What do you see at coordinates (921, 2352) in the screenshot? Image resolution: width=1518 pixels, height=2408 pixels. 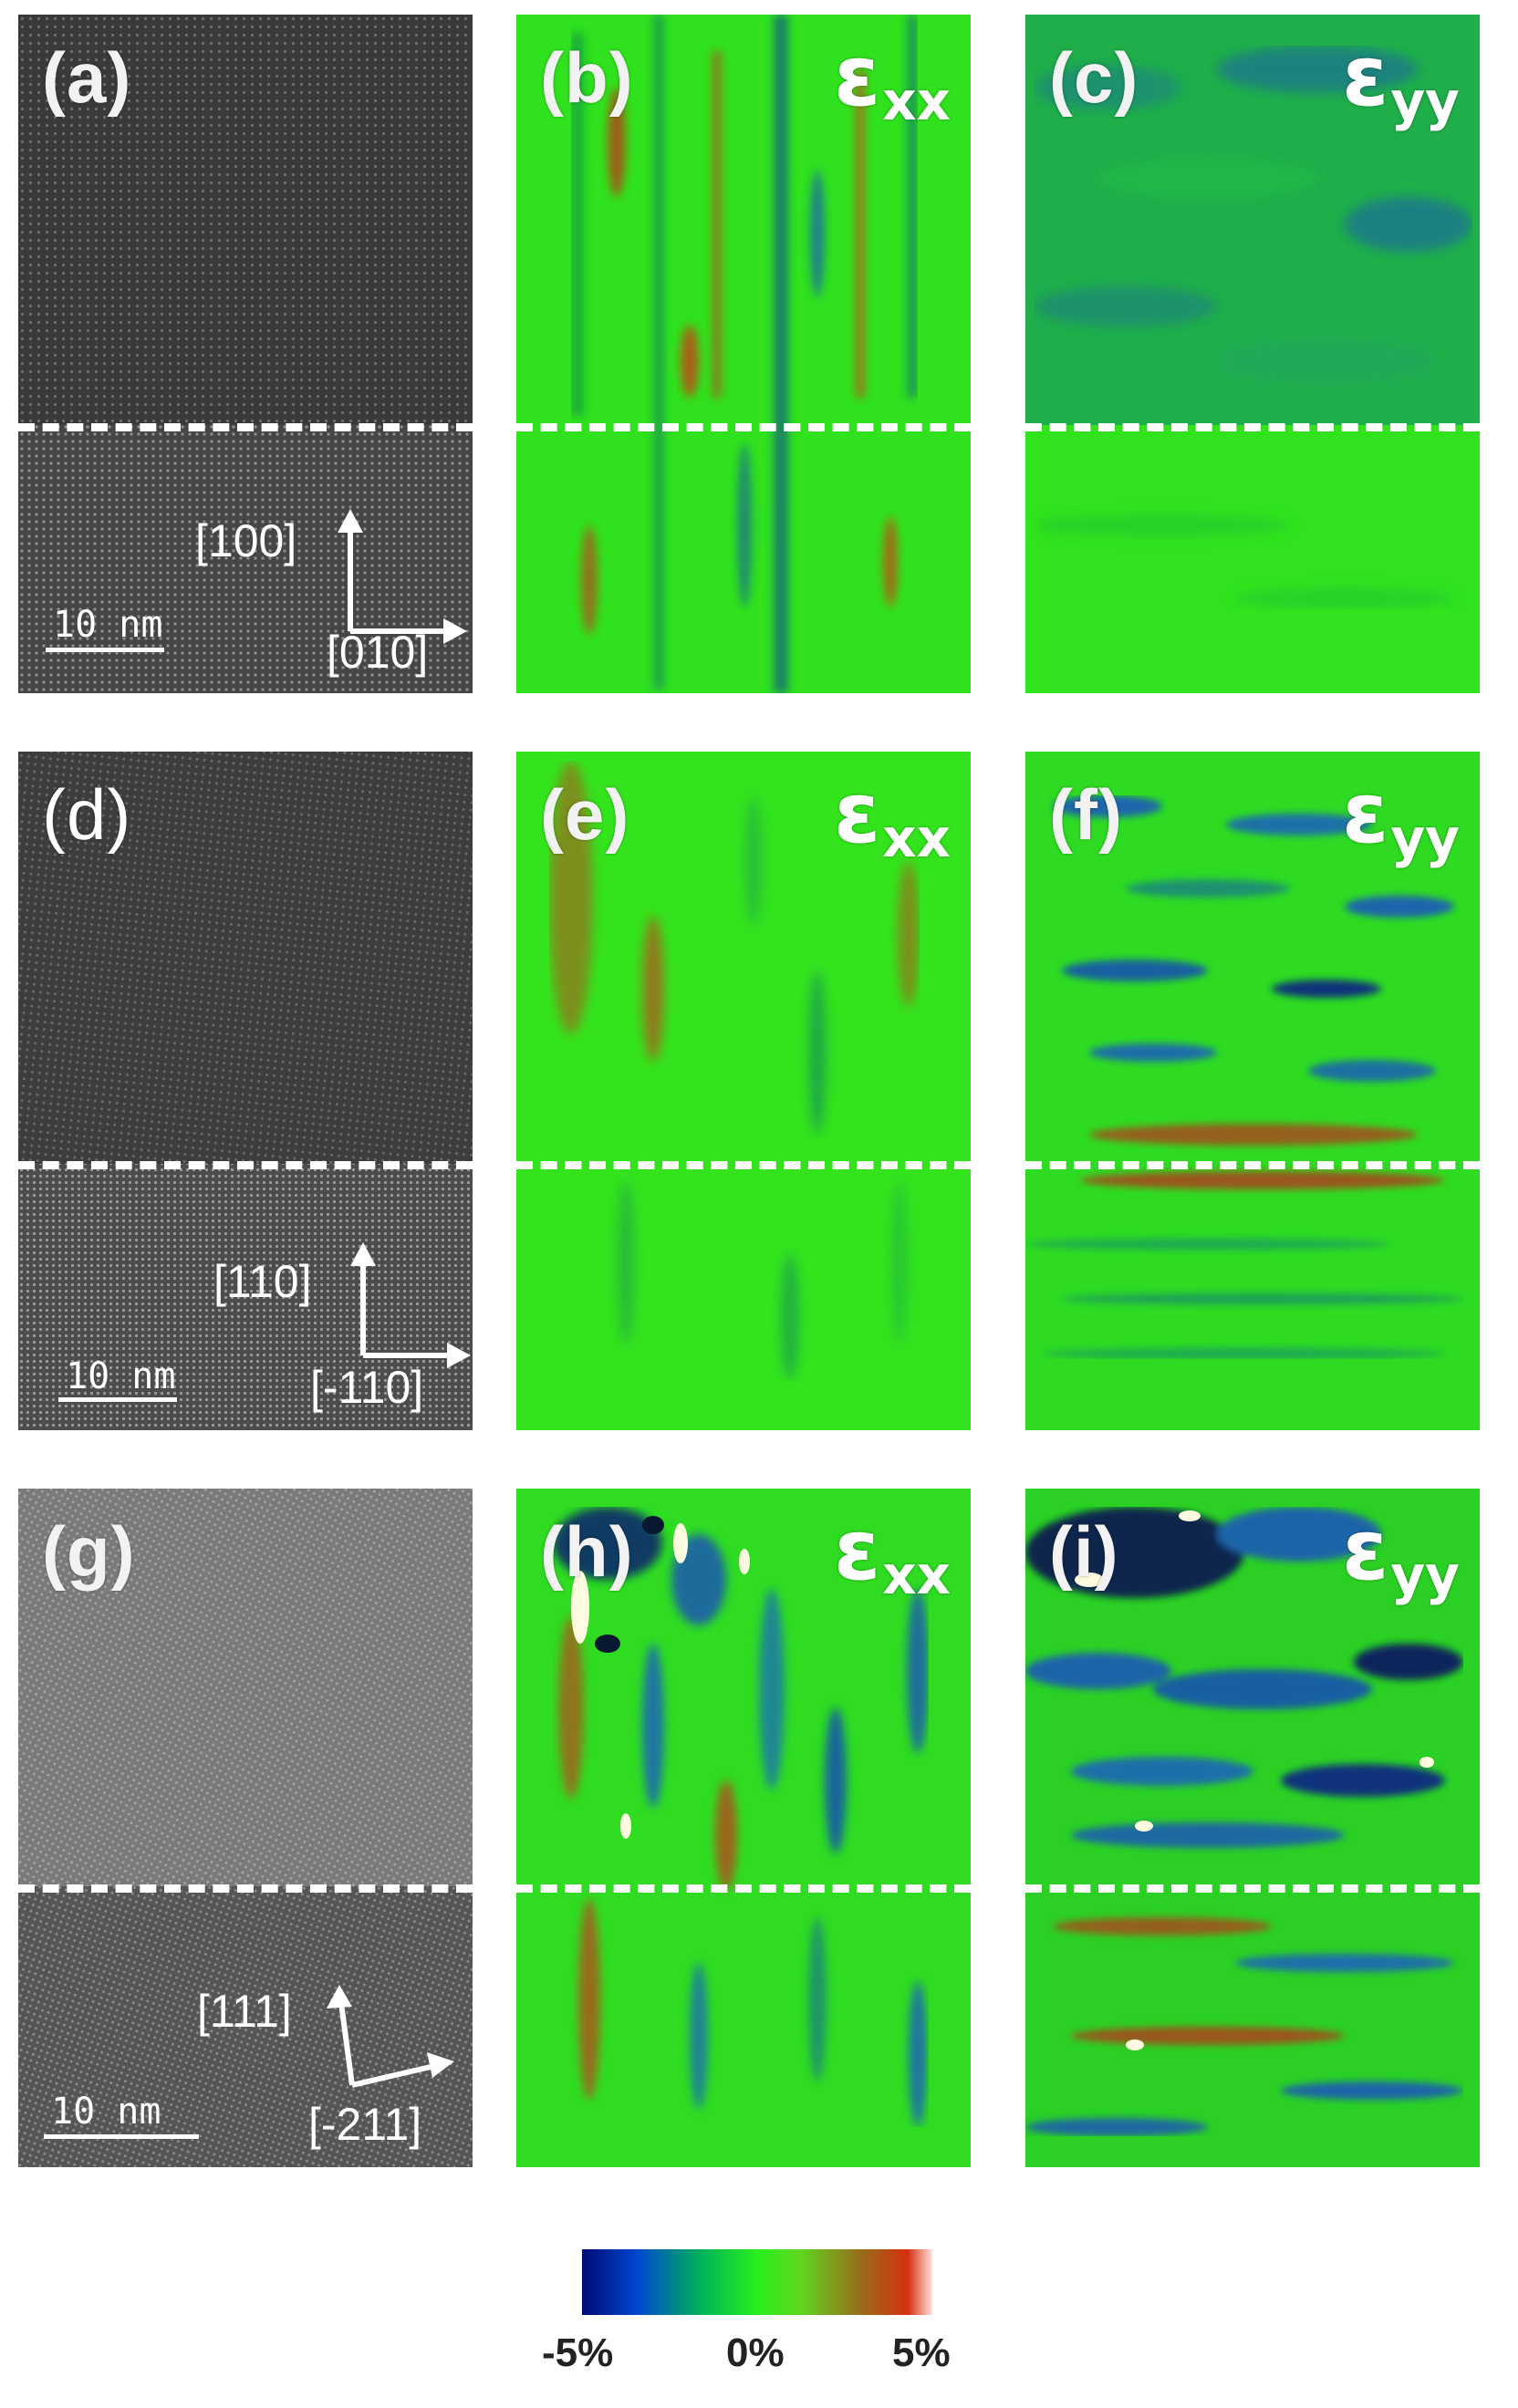 I see `colorbar-max-label: 5%` at bounding box center [921, 2352].